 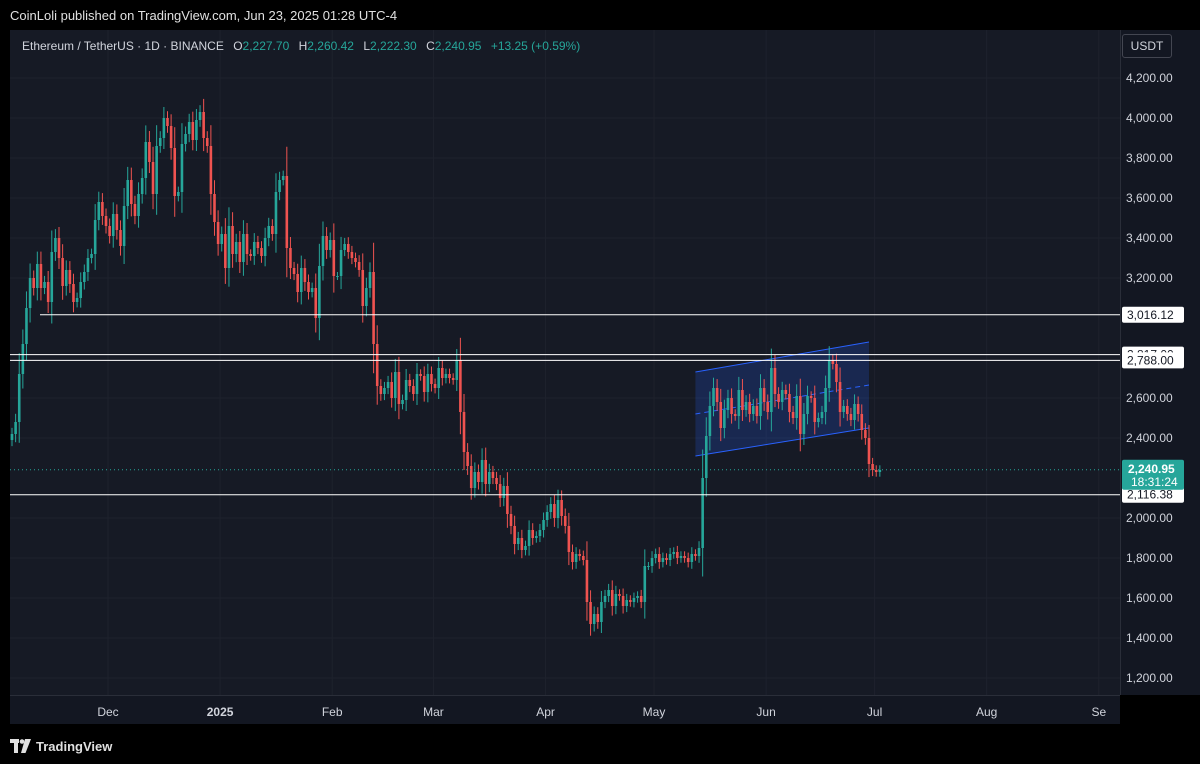 What do you see at coordinates (107, 712) in the screenshot?
I see `x-tick-label: Dec` at bounding box center [107, 712].